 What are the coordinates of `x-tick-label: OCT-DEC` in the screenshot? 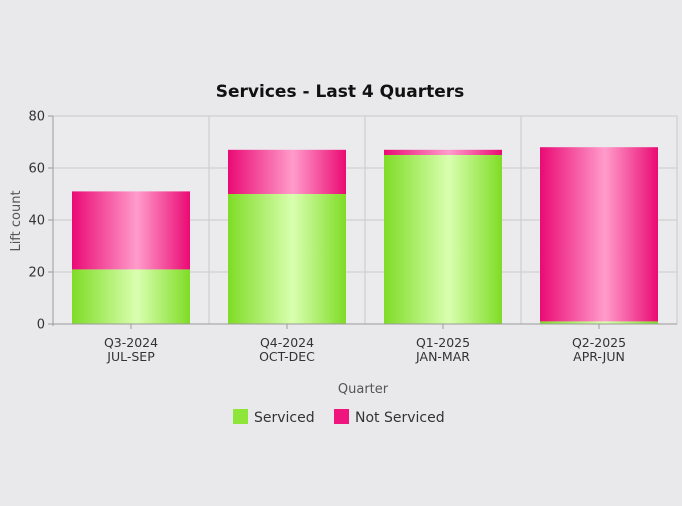 It's located at (287, 356).